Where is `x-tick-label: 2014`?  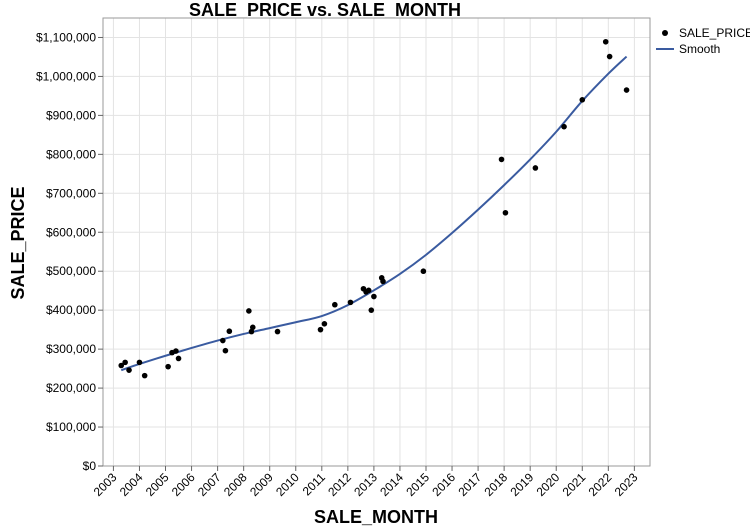
x-tick-label: 2014 is located at coordinates (391, 484).